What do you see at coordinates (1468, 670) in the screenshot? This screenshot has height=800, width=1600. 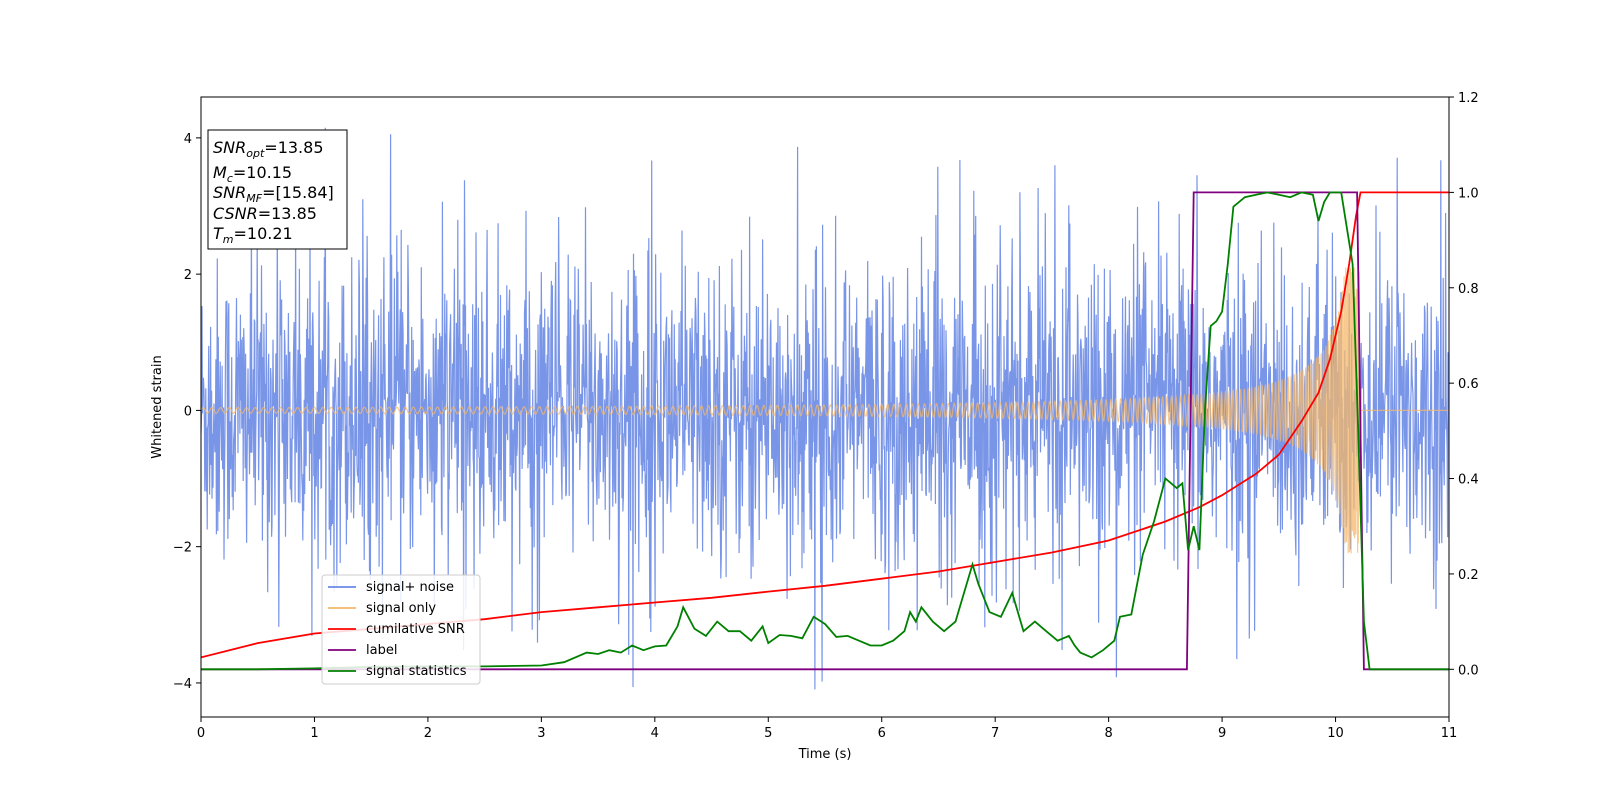 I see `y2-tick-label: 0.0` at bounding box center [1468, 670].